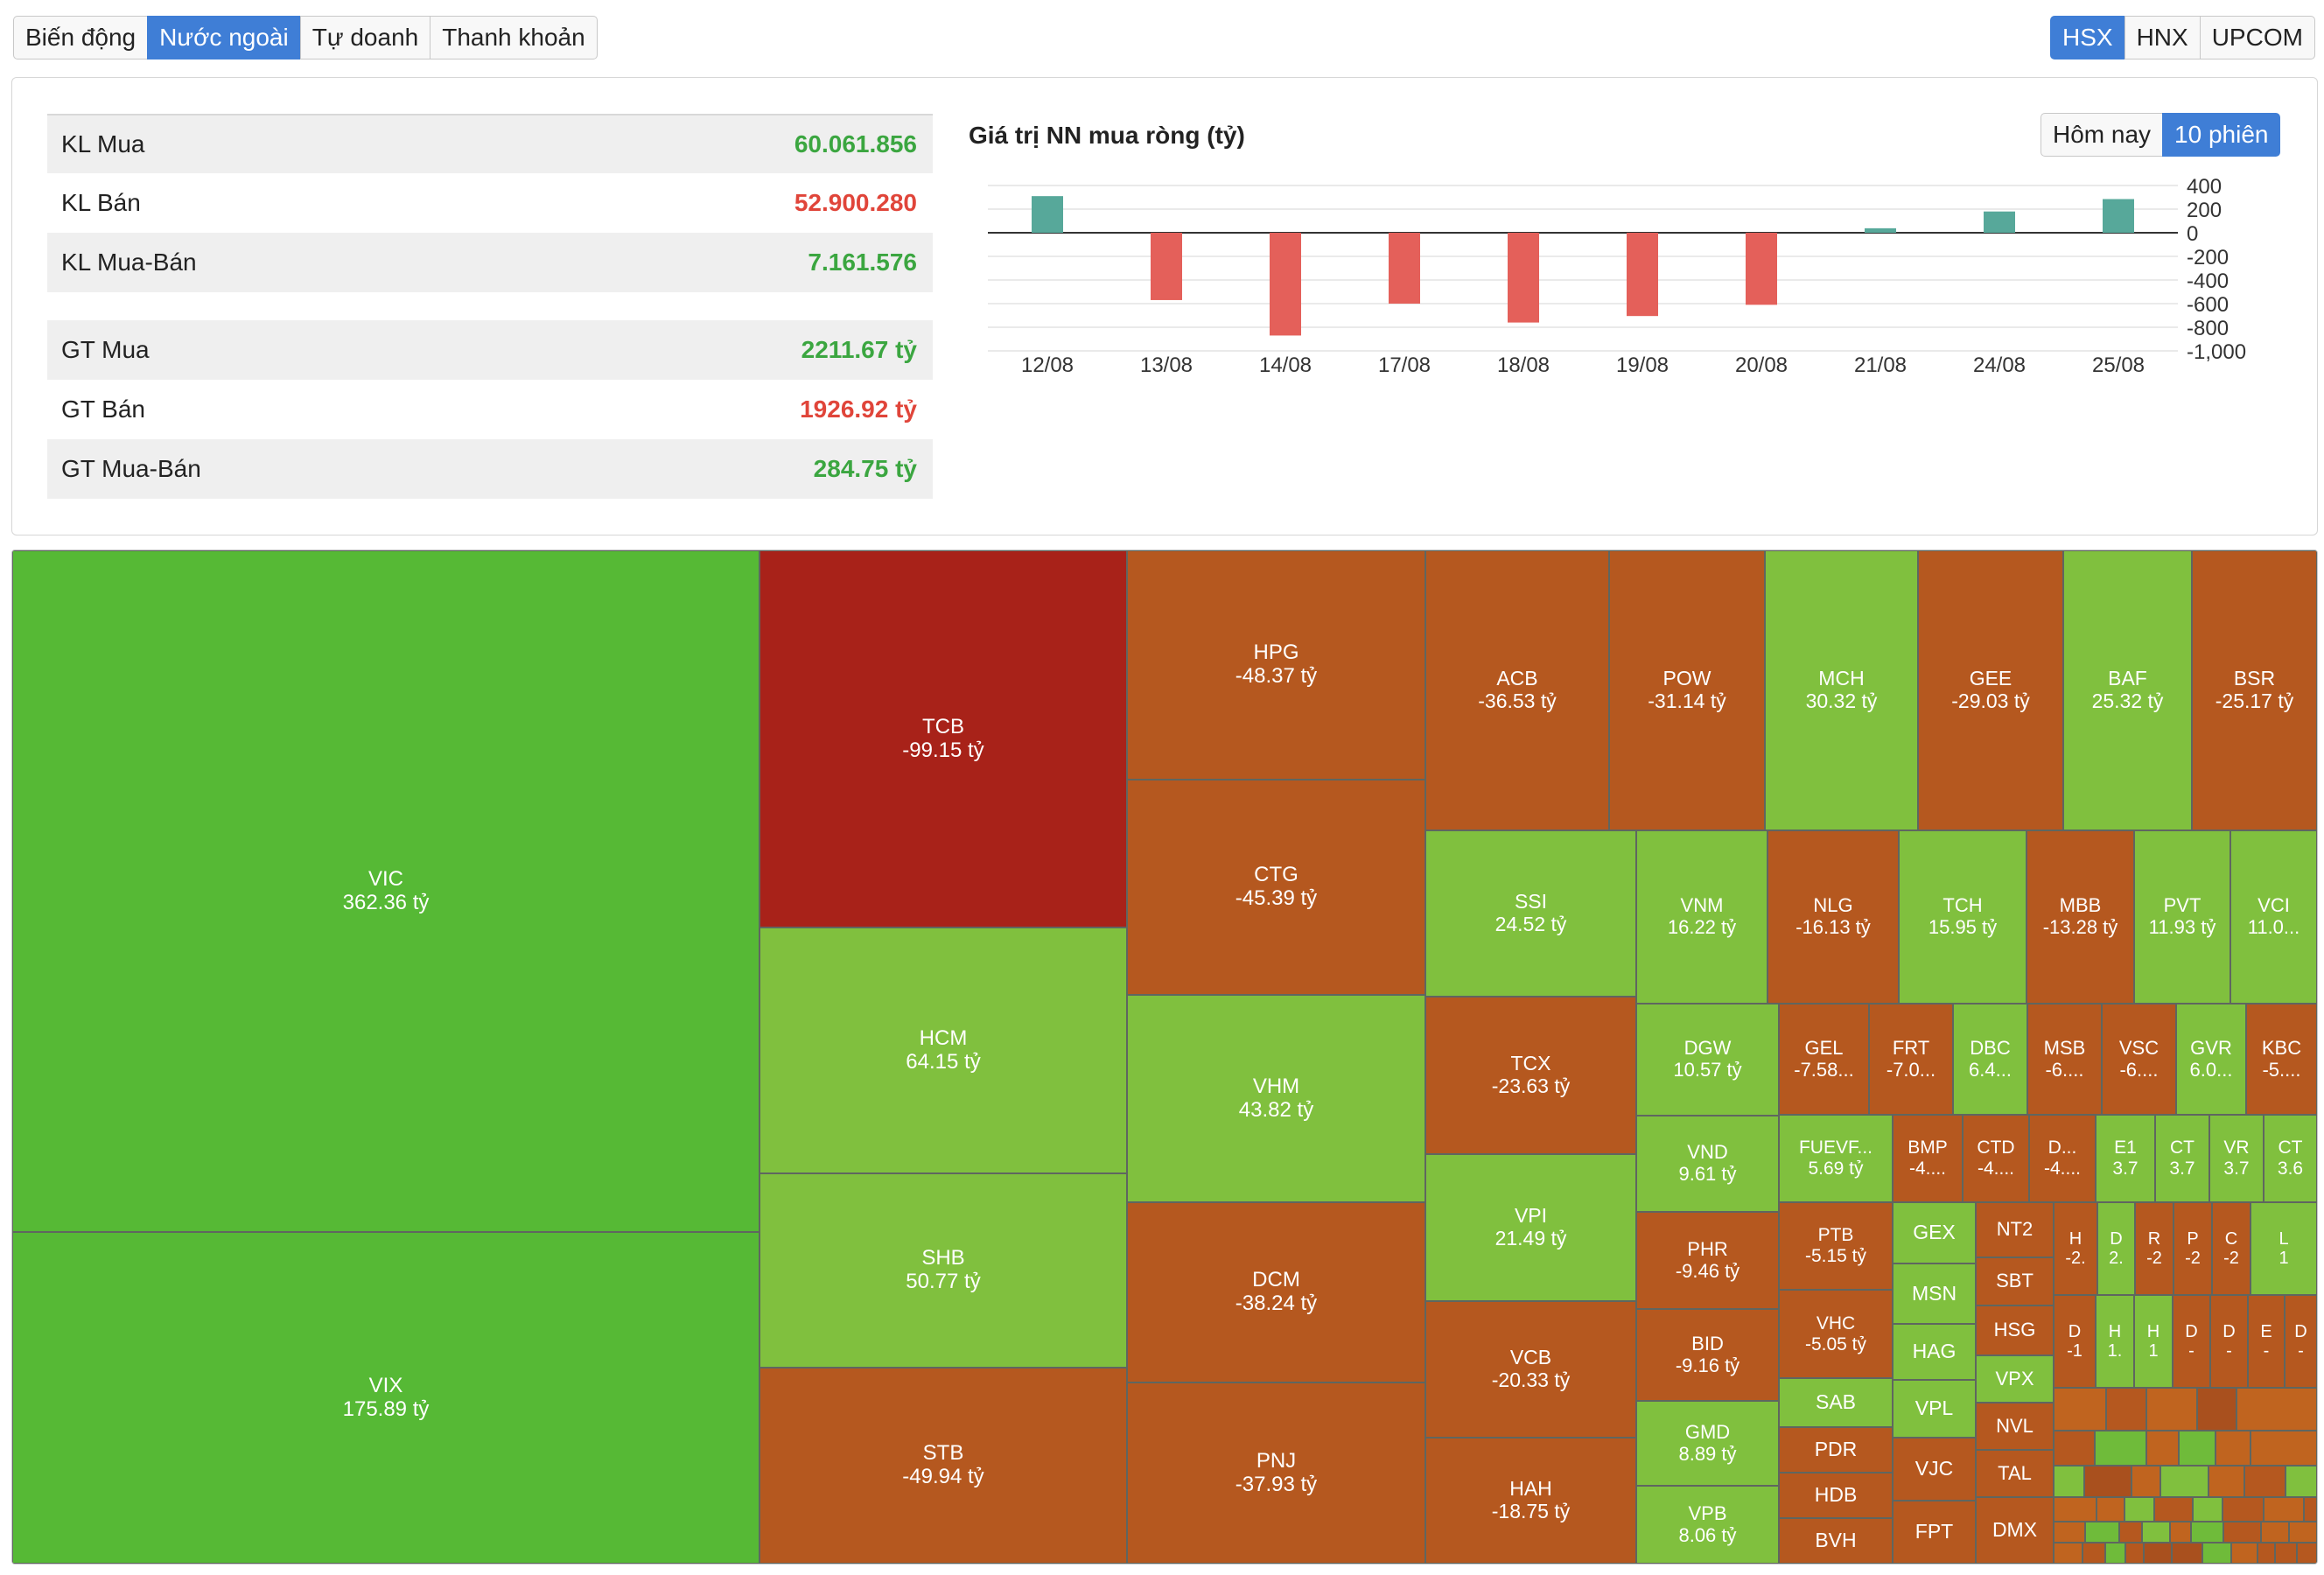 Image resolution: width=2324 pixels, height=1575 pixels. What do you see at coordinates (2127, 690) in the screenshot?
I see `treemap-tile-baf: BAF 25.32 tỷ` at bounding box center [2127, 690].